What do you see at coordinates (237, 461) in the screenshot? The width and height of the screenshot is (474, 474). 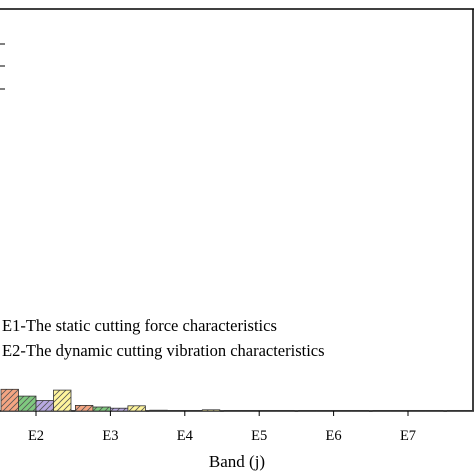 I see `x-axis-label: Band (j)` at bounding box center [237, 461].